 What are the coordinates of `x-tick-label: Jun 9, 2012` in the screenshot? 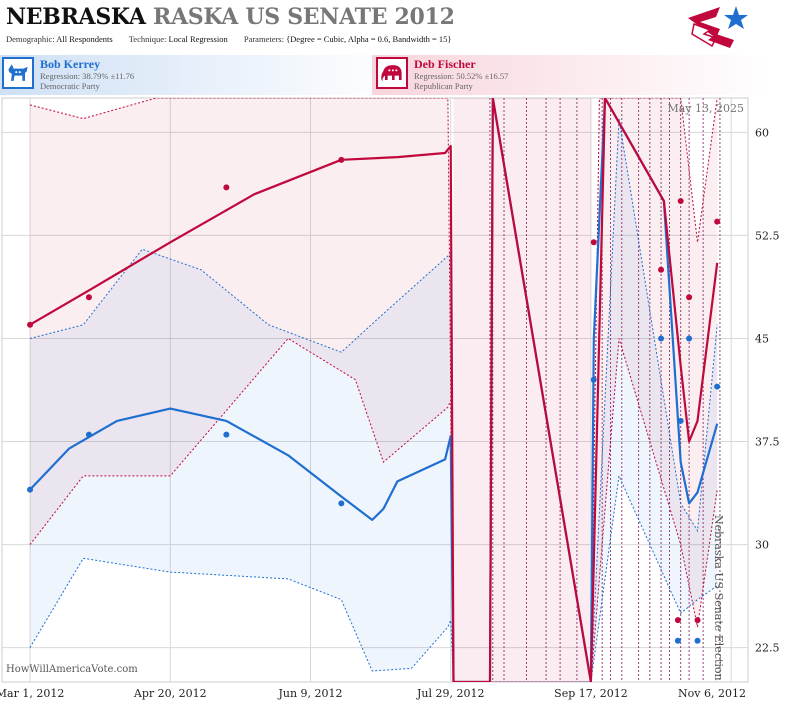 It's located at (309, 693).